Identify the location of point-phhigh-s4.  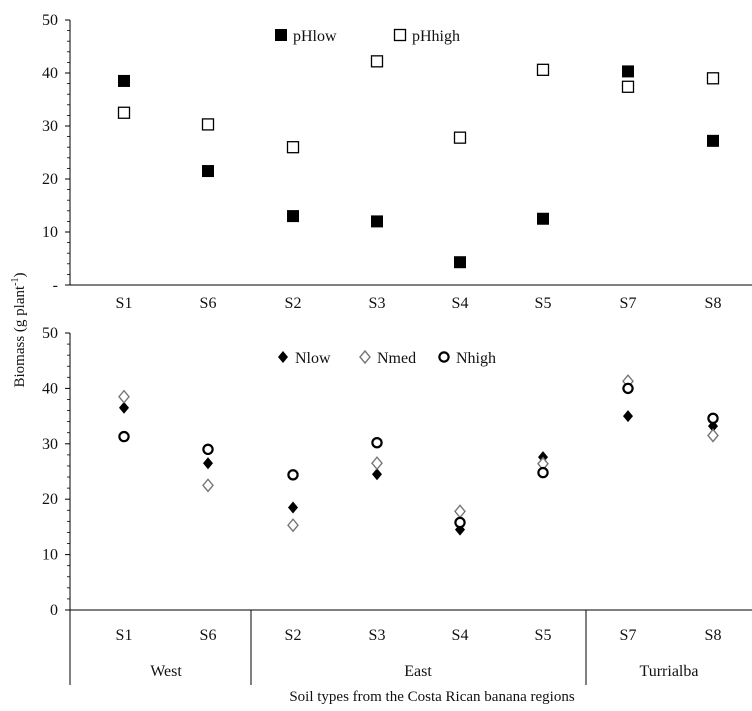
(460, 137).